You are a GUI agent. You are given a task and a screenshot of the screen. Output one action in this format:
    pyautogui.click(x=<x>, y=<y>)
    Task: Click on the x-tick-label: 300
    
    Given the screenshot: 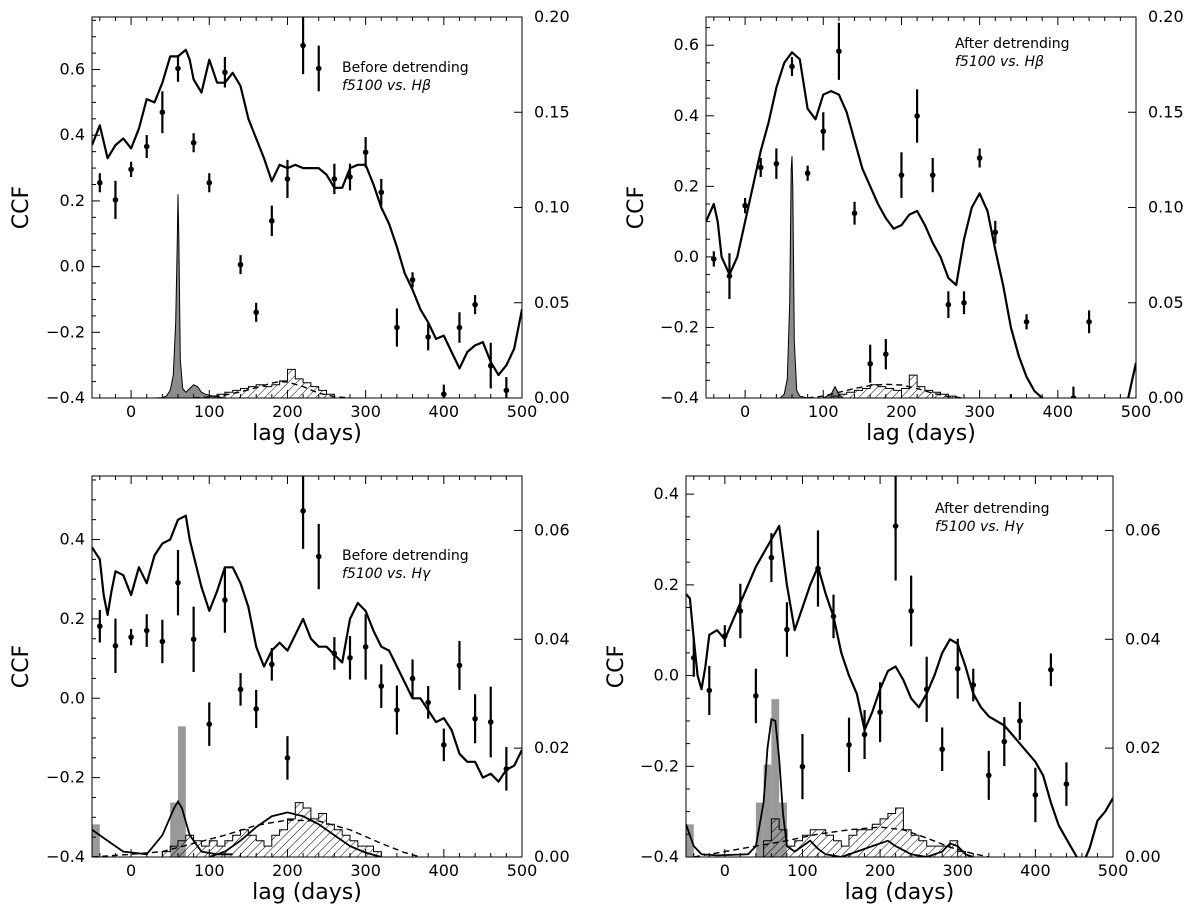 What is the action you would take?
    pyautogui.click(x=365, y=870)
    